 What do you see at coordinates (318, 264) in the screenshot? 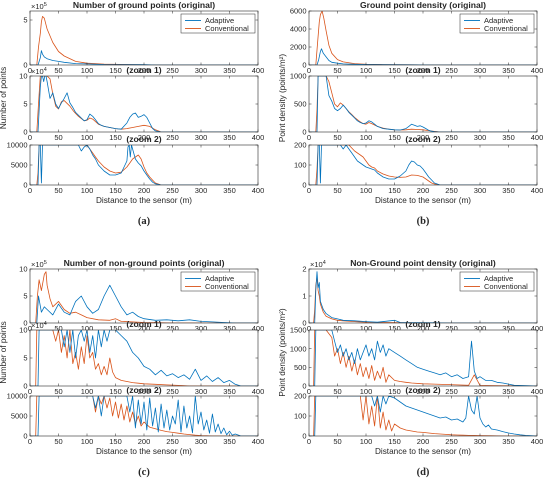
I see `y-exponent-label: ×10⁴` at bounding box center [318, 264].